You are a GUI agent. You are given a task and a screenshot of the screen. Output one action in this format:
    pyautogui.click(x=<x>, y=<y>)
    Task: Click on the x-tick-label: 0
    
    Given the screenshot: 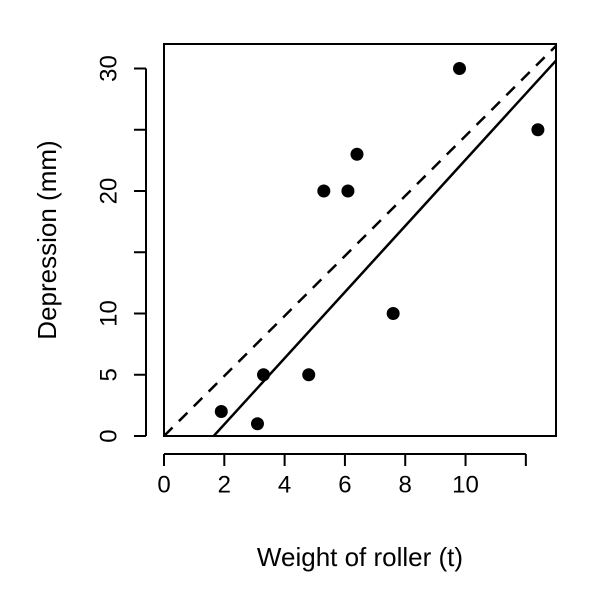 What is the action you would take?
    pyautogui.click(x=163, y=484)
    